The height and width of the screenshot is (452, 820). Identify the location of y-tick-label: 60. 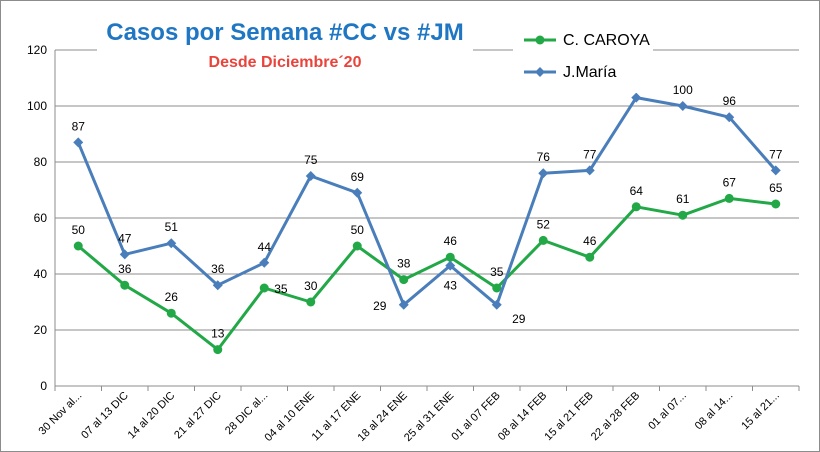
(41, 218).